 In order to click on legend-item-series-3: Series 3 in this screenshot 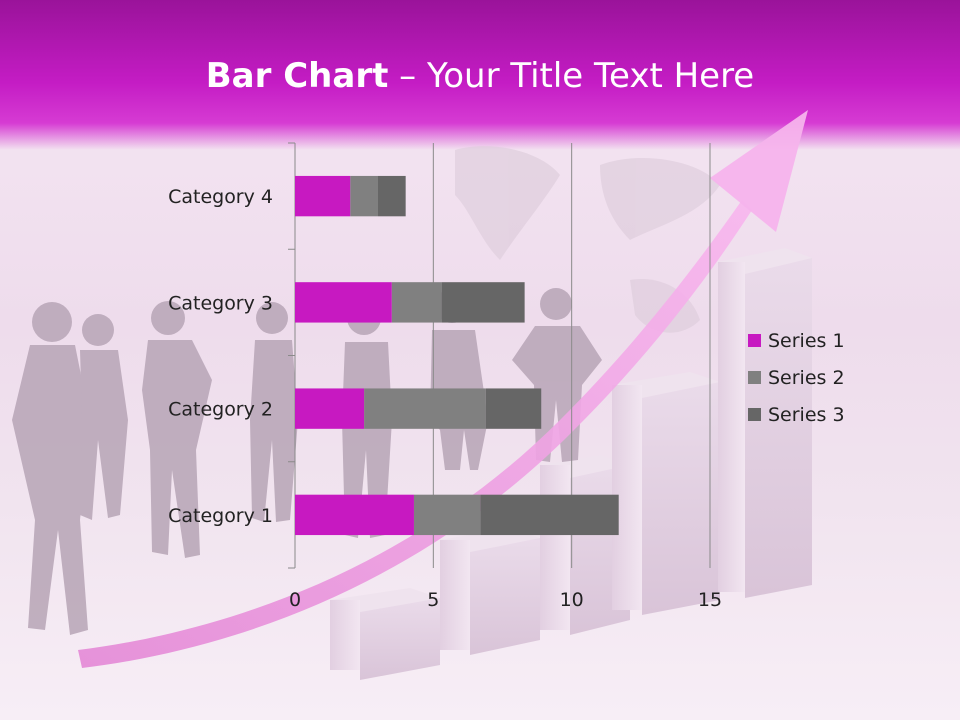, I will do `click(796, 414)`.